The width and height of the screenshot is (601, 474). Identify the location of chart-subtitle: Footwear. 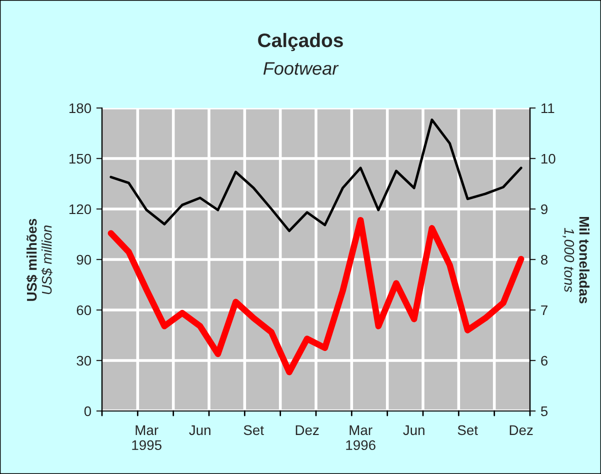
(301, 68).